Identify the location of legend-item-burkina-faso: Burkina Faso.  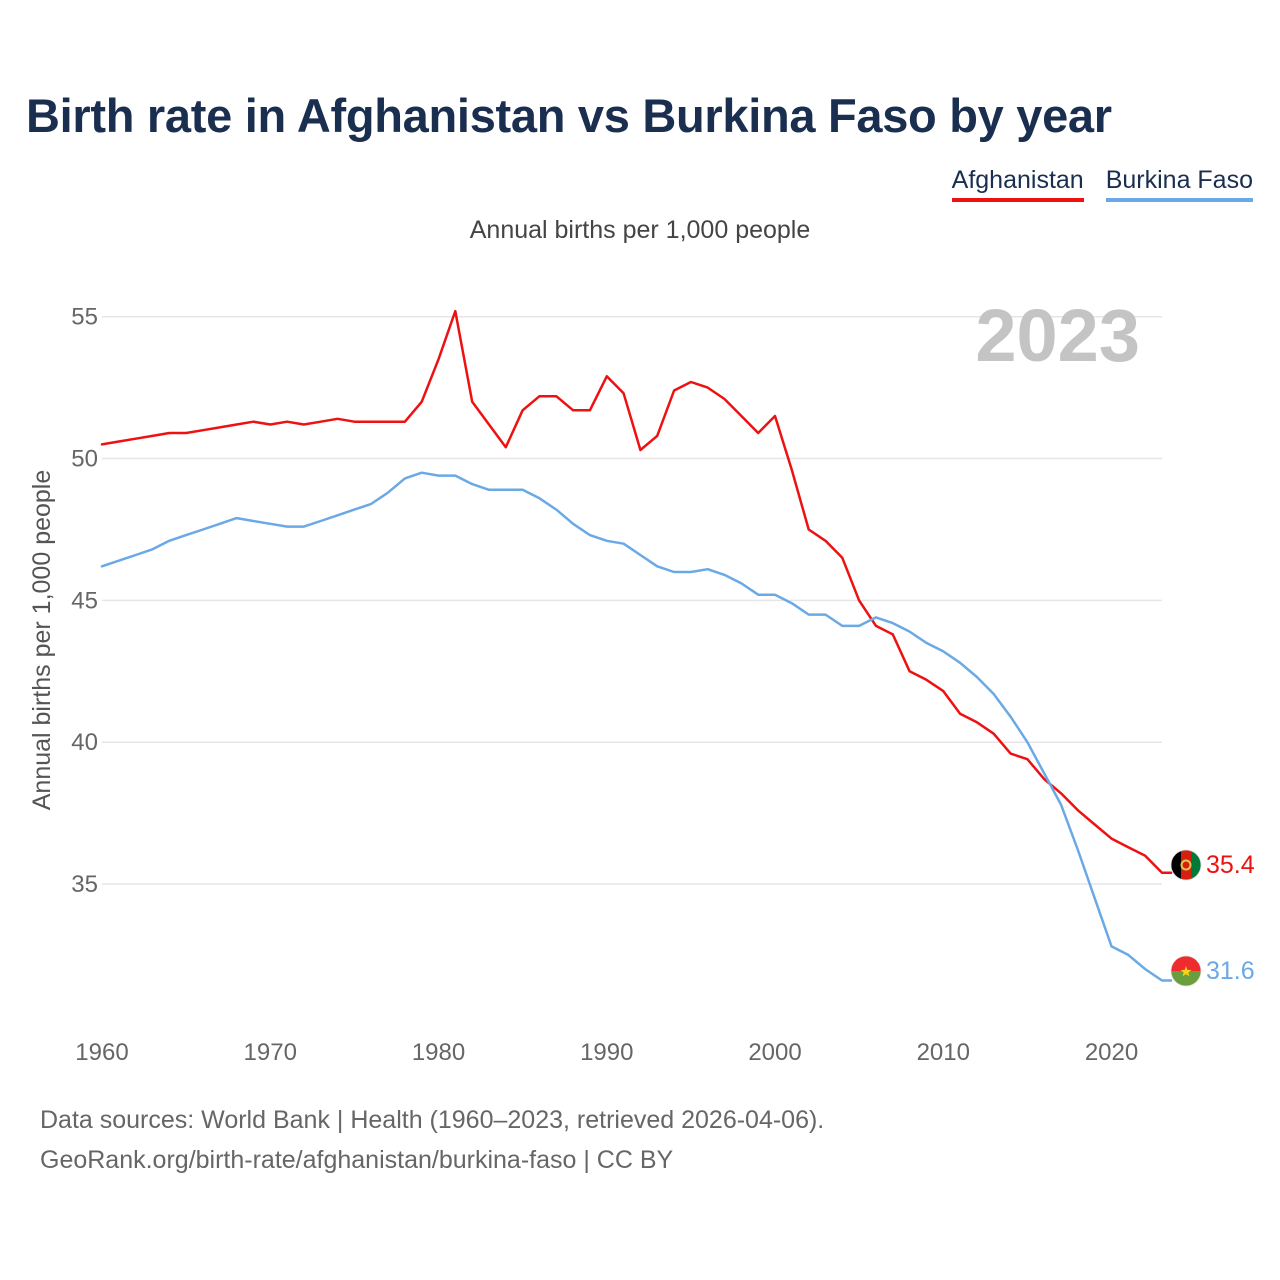
(1179, 184).